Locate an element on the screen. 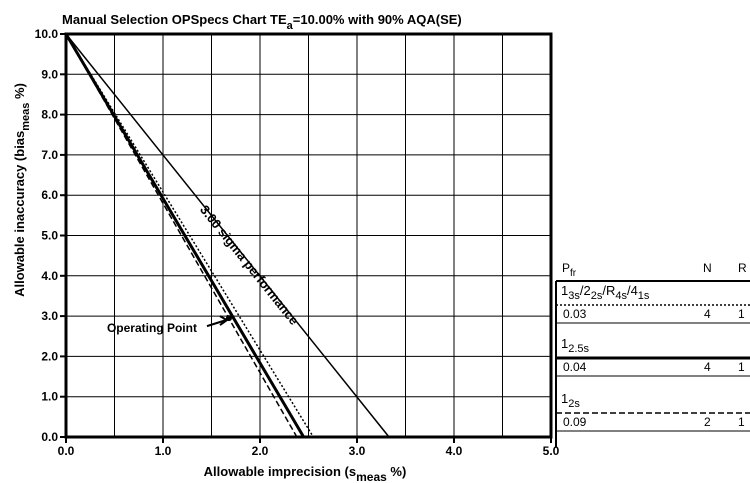  operating-point-marker is located at coordinates (228, 318).